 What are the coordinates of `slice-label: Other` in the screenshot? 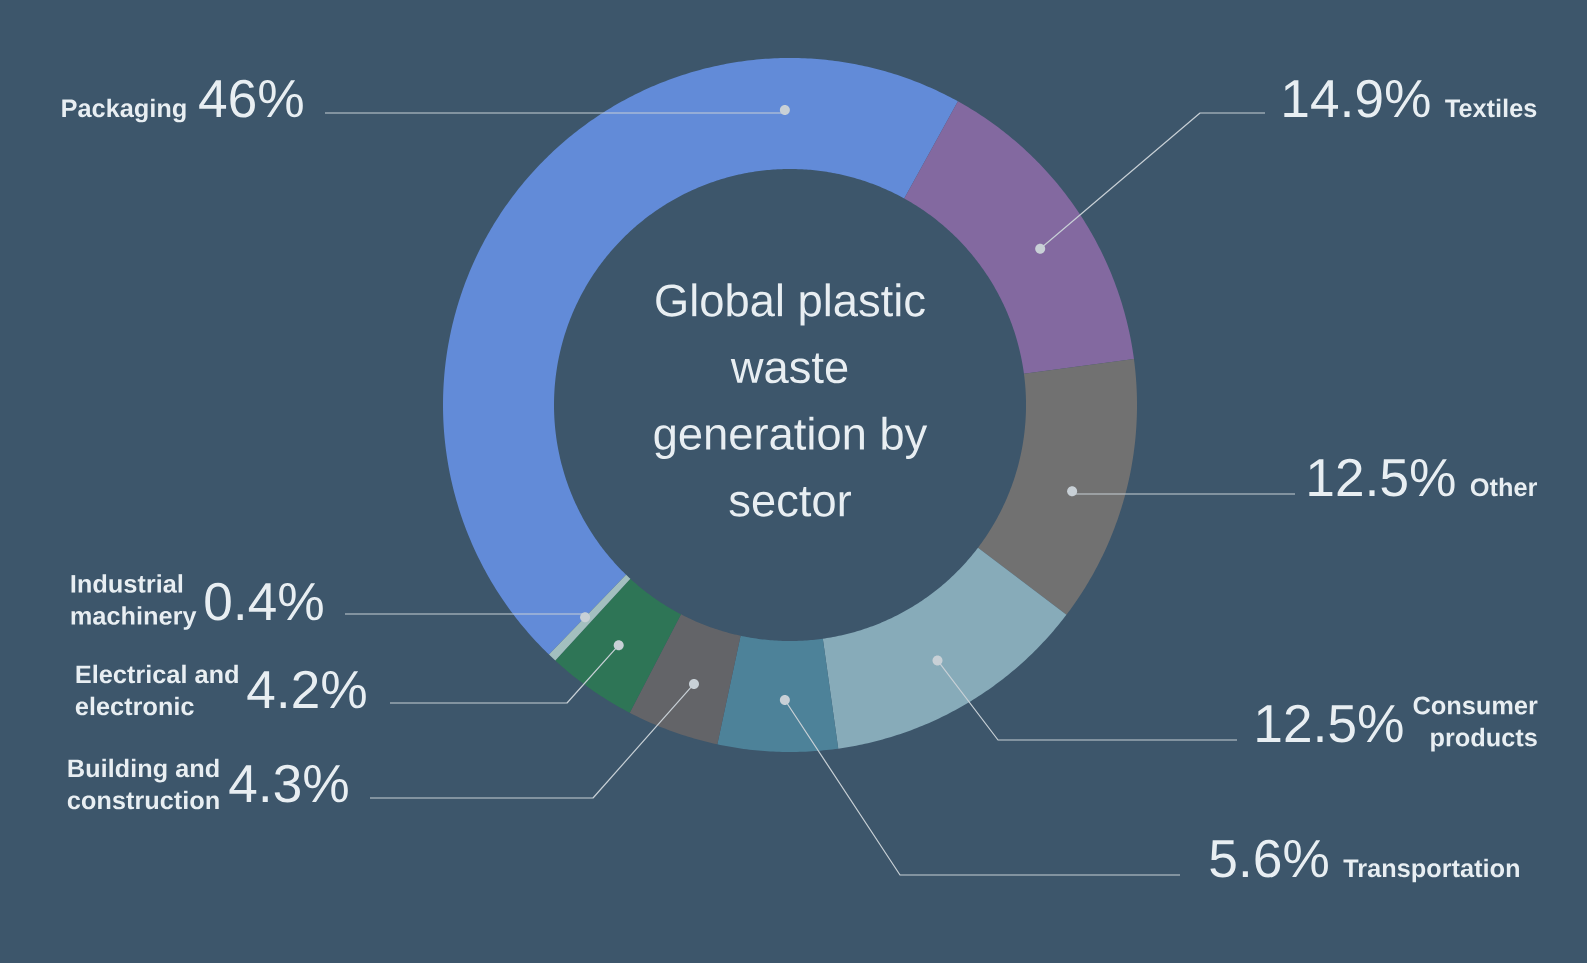 It's located at (1504, 487).